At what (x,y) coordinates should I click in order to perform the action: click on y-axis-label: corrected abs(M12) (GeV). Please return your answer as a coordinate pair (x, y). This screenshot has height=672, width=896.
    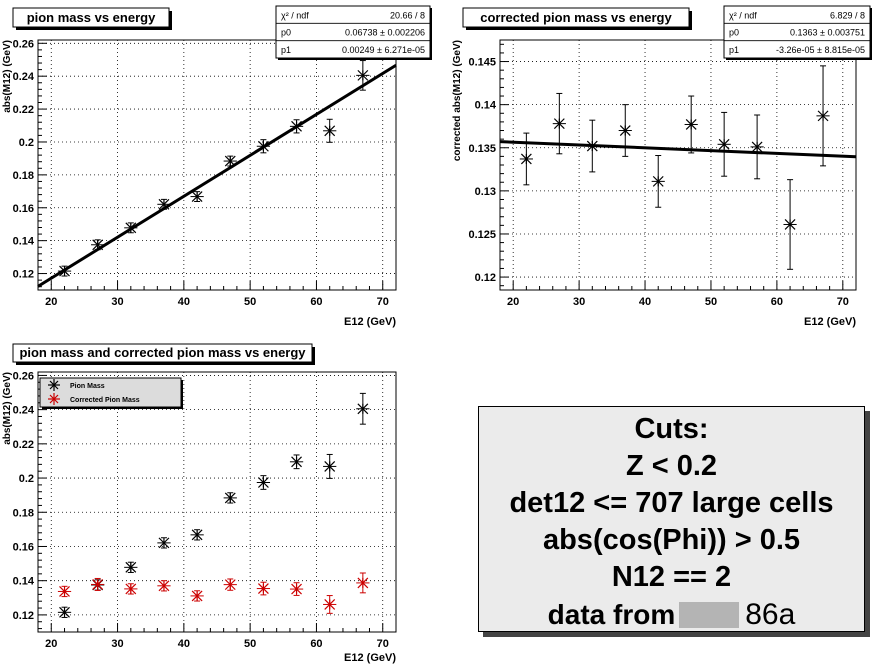
    Looking at the image, I should click on (457, 100).